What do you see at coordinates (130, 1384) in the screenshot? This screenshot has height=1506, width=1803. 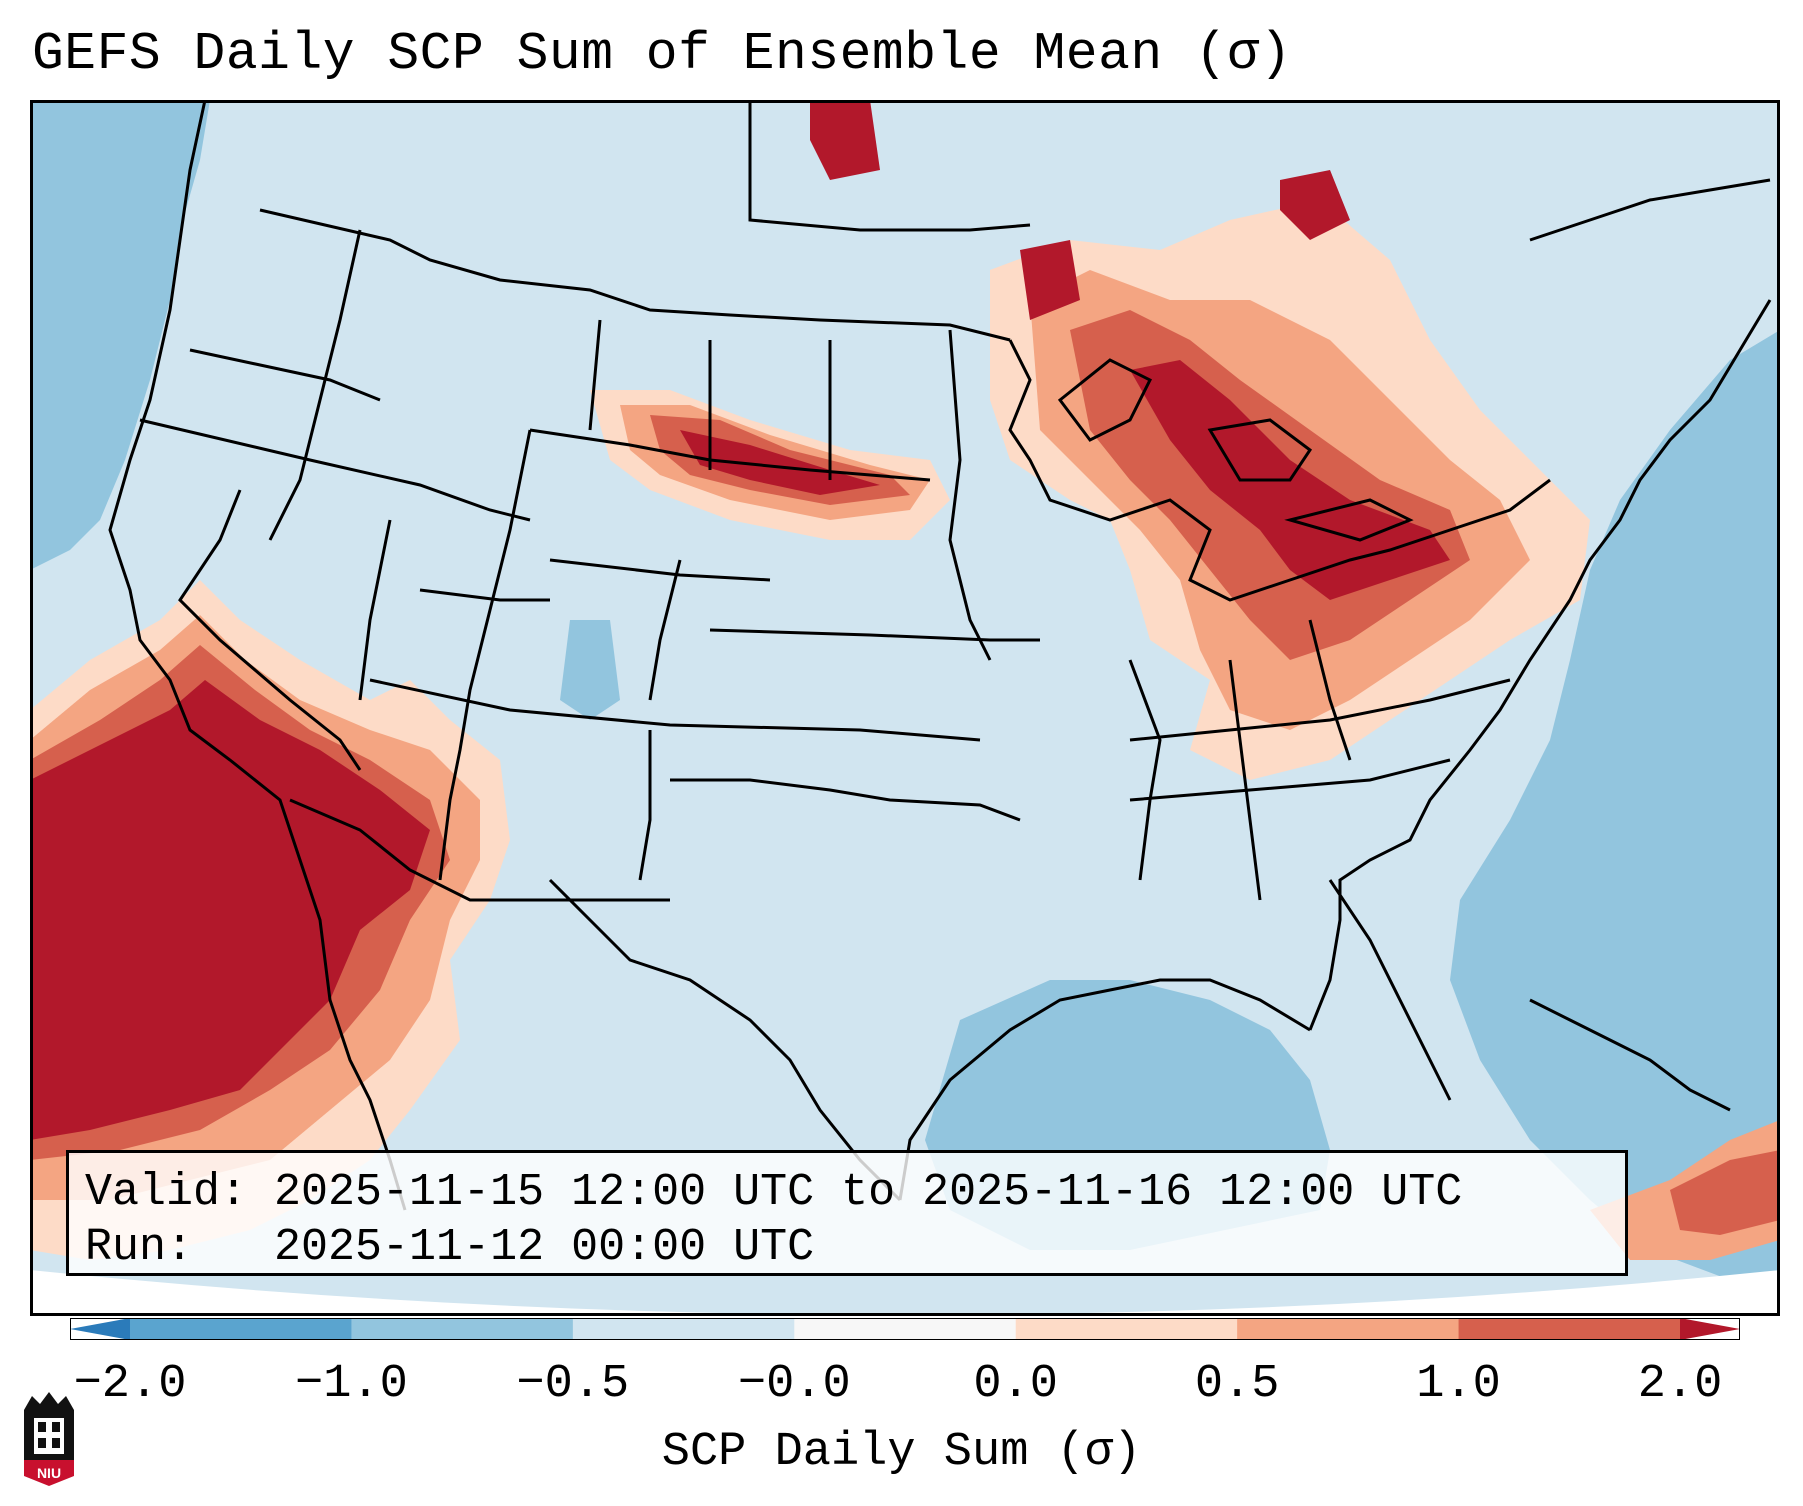 I see `colorbar-tick-label: −2.0` at bounding box center [130, 1384].